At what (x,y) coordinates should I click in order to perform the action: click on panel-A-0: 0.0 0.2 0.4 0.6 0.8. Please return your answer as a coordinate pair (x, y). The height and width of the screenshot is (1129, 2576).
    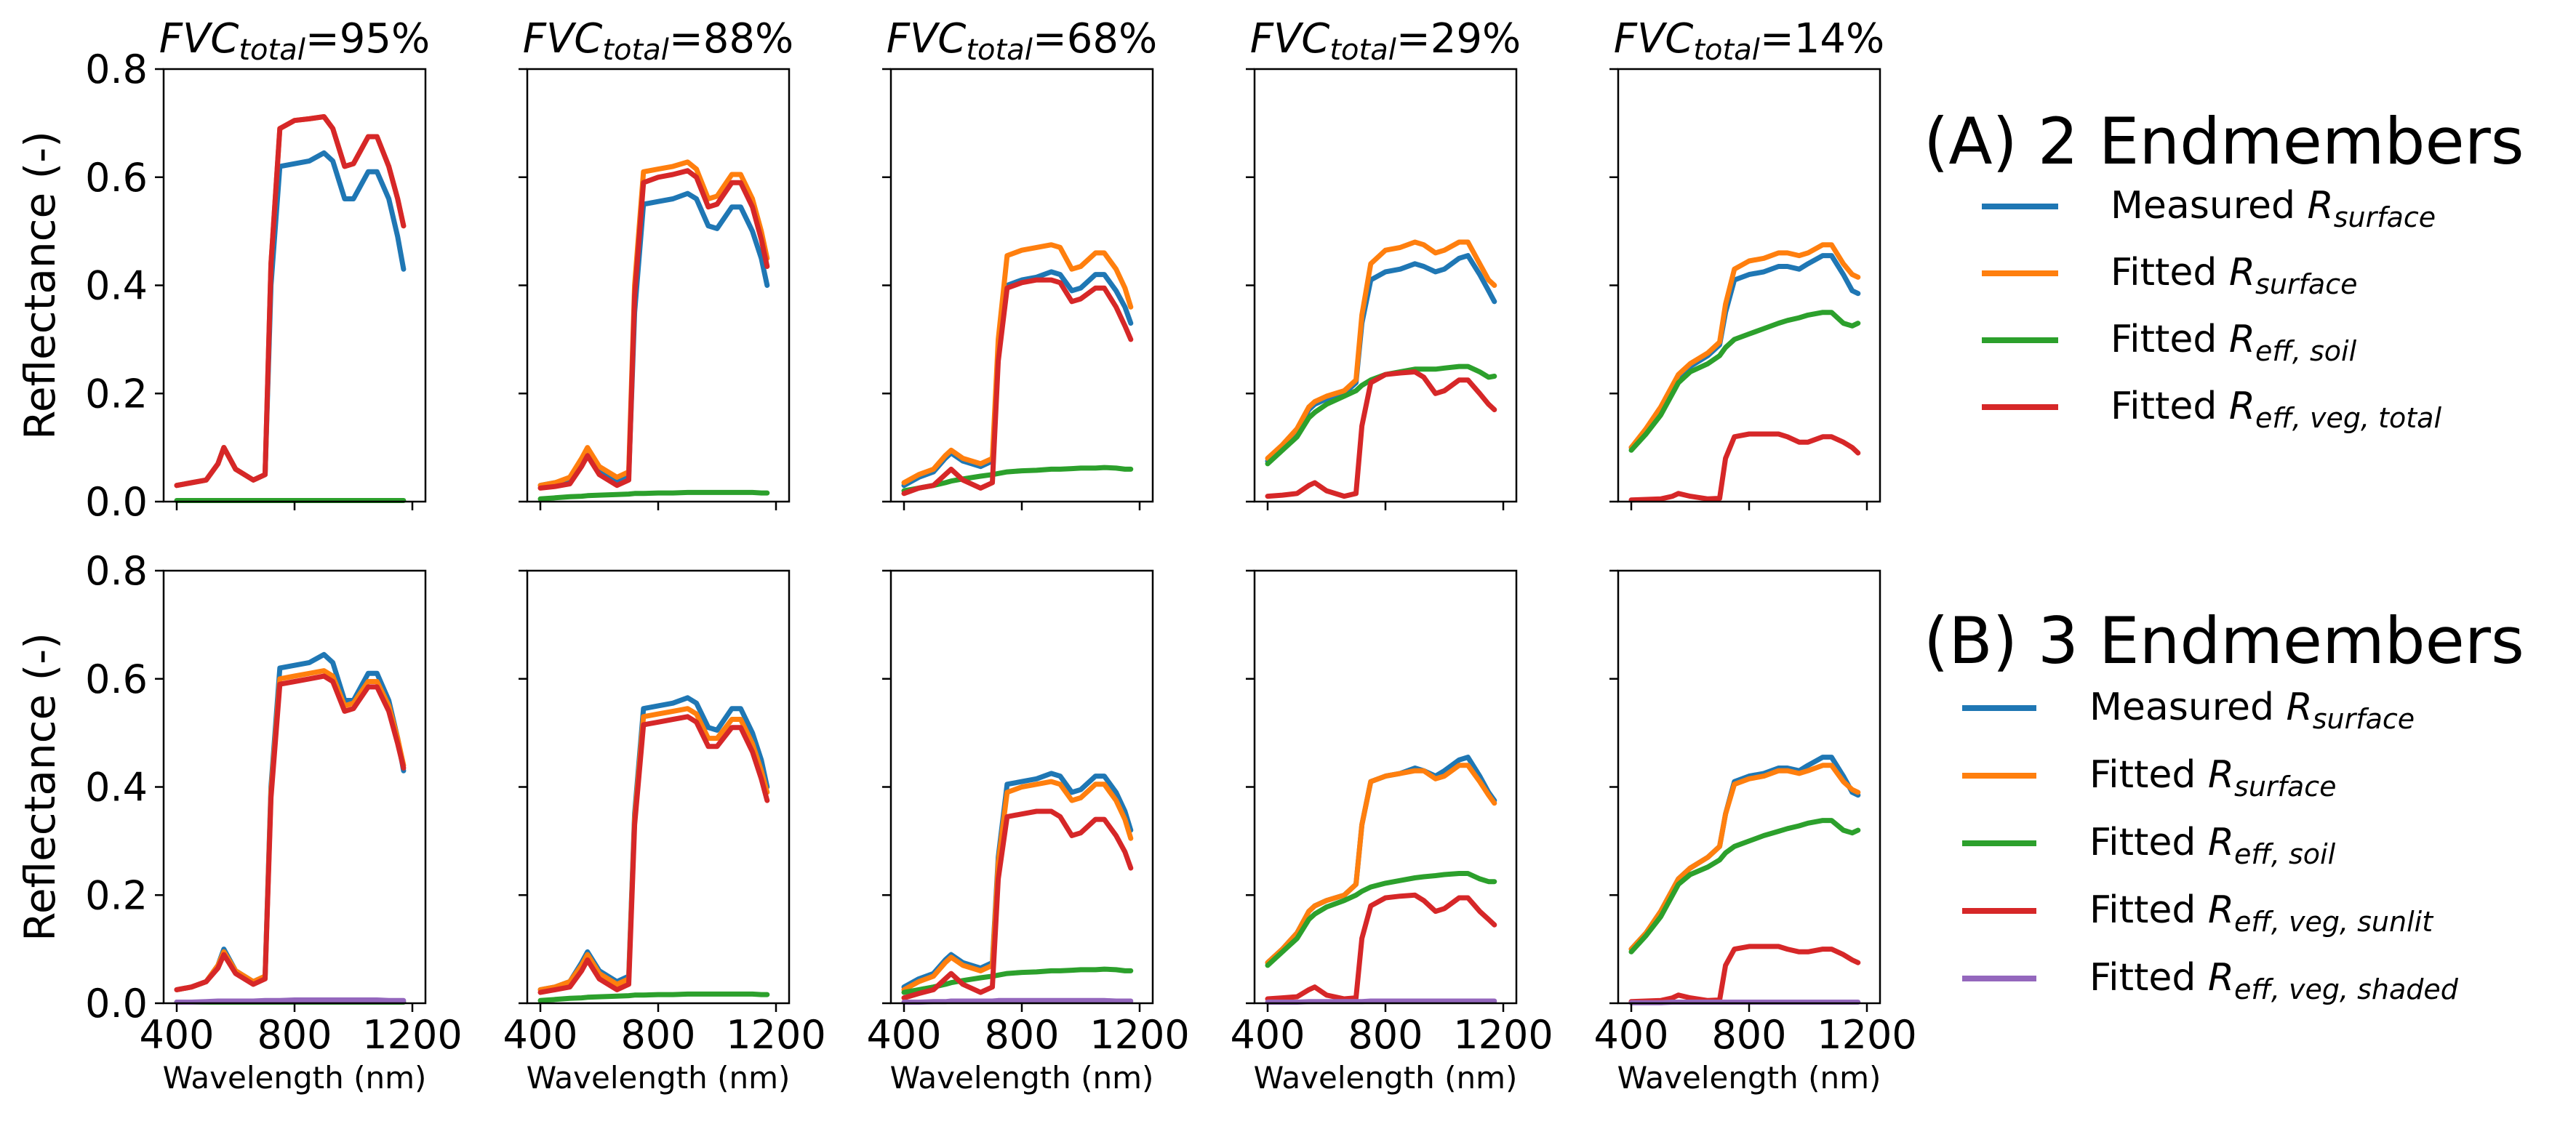
    Looking at the image, I should click on (256, 286).